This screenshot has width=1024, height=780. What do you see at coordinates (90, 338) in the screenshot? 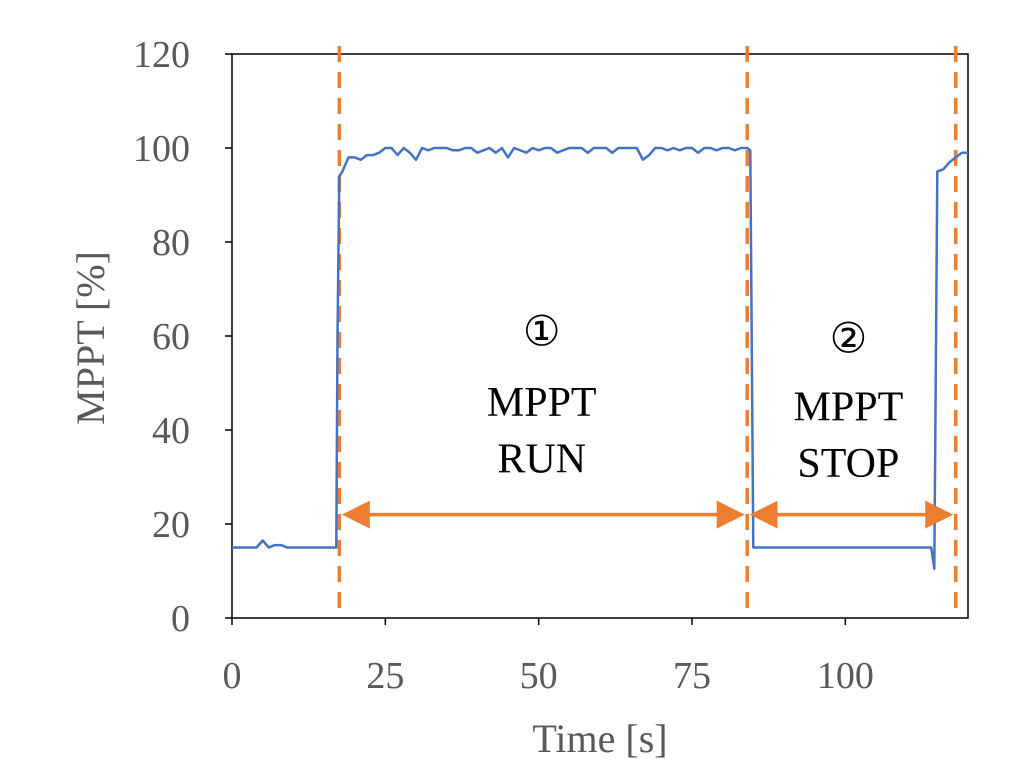
I see `y-axis-title: MPPT [%]` at bounding box center [90, 338].